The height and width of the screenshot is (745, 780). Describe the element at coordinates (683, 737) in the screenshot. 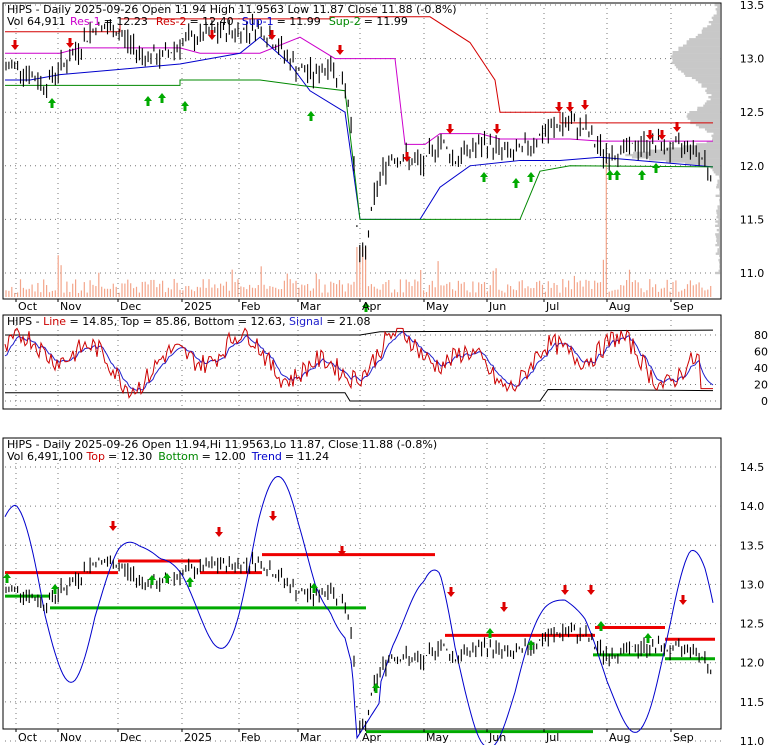

I see `x-tick-label: Sep` at that location.